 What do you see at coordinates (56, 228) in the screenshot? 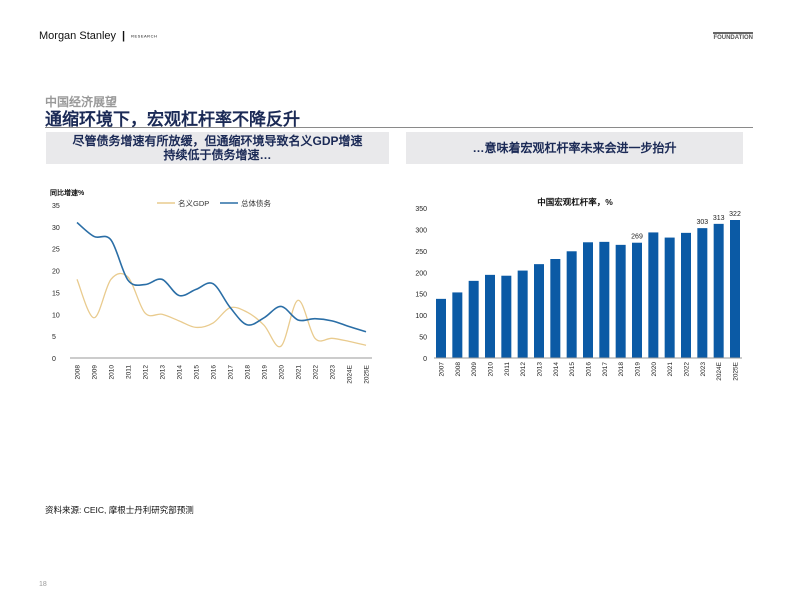
I see `y-tick-label: 30` at bounding box center [56, 228].